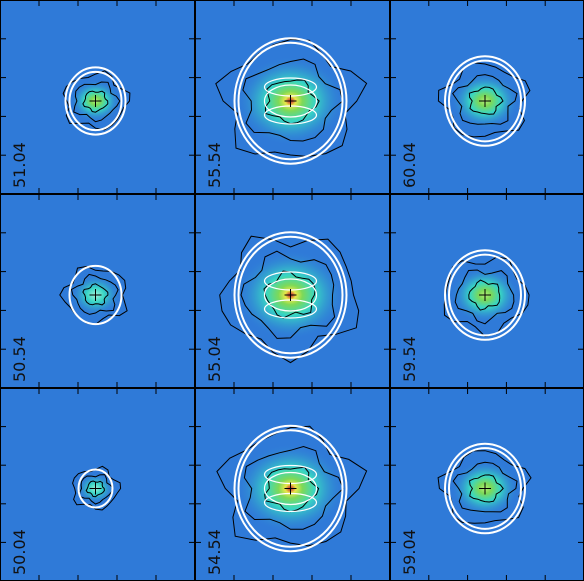 The image size is (584, 581). I want to click on image-panel: 51.04, so click(97, 97).